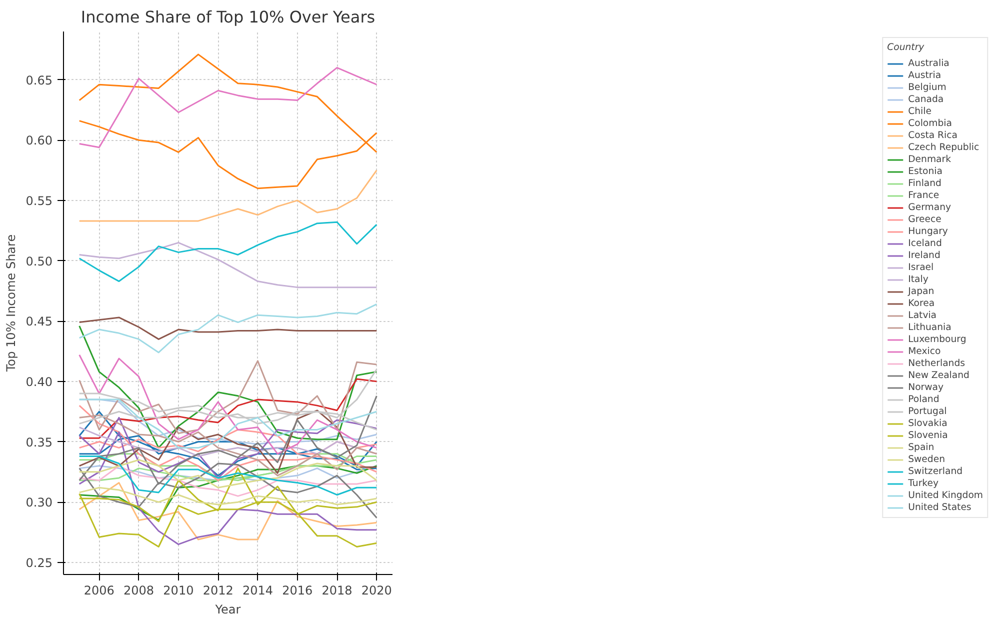  What do you see at coordinates (924, 195) in the screenshot?
I see `legend-label: France` at bounding box center [924, 195].